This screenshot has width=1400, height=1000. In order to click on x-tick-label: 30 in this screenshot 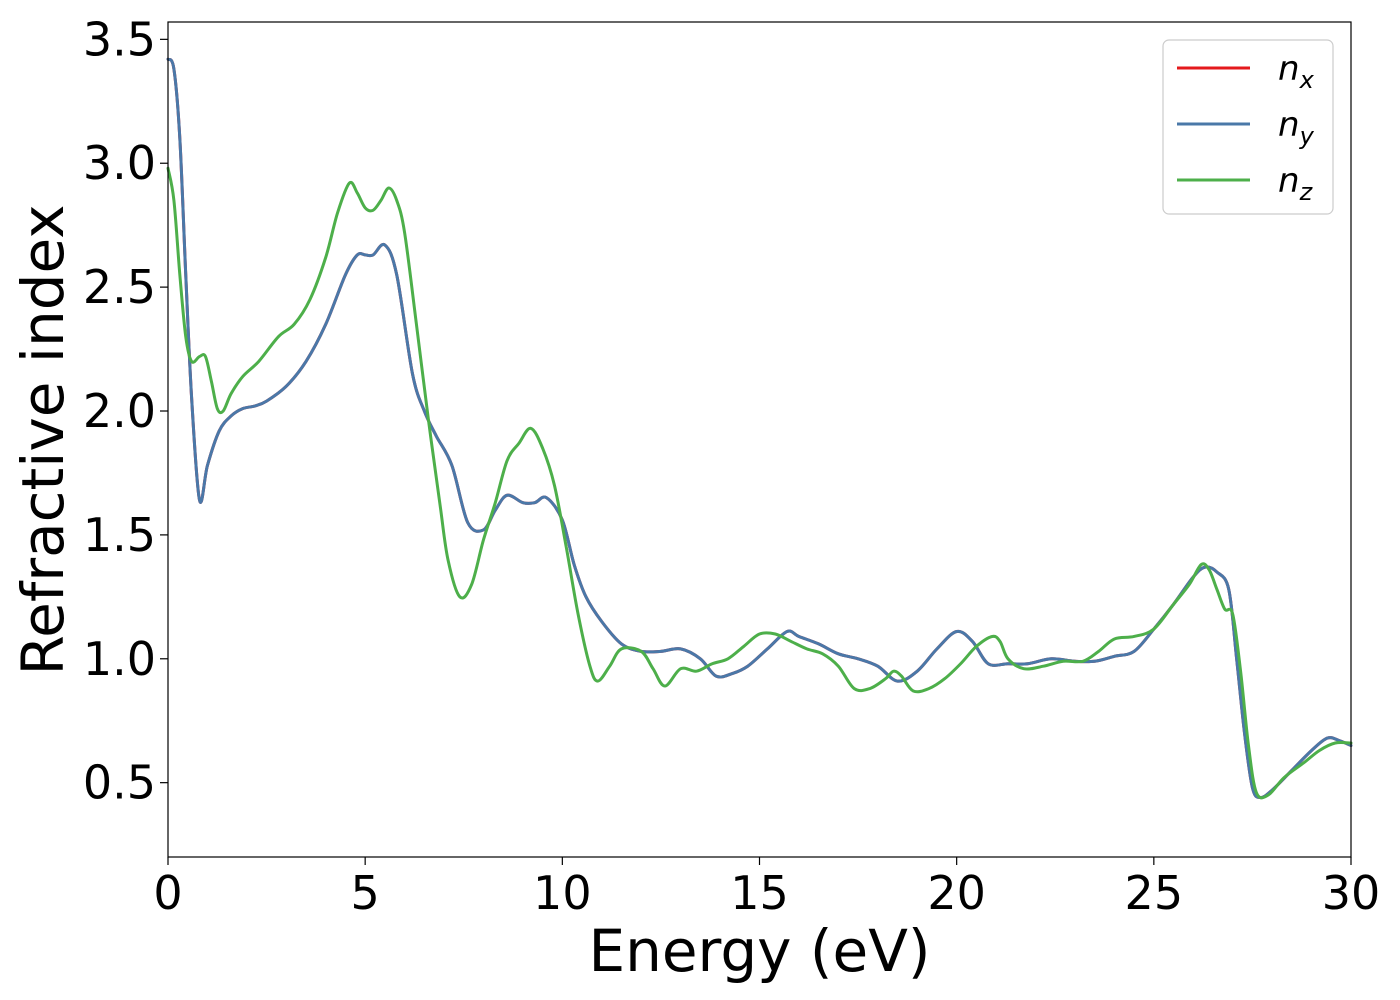, I will do `click(1351, 893)`.